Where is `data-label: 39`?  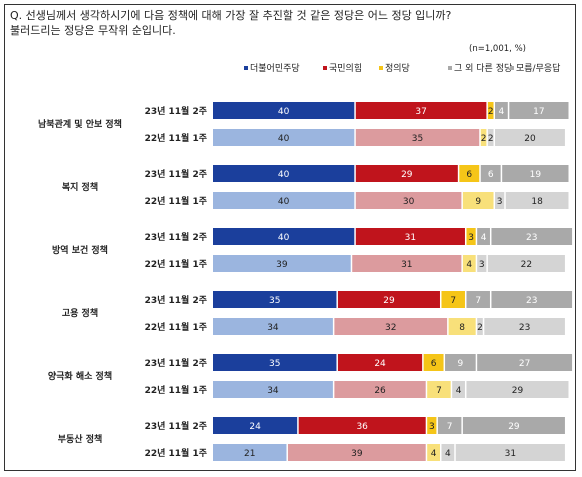 data-label: 39 is located at coordinates (357, 454).